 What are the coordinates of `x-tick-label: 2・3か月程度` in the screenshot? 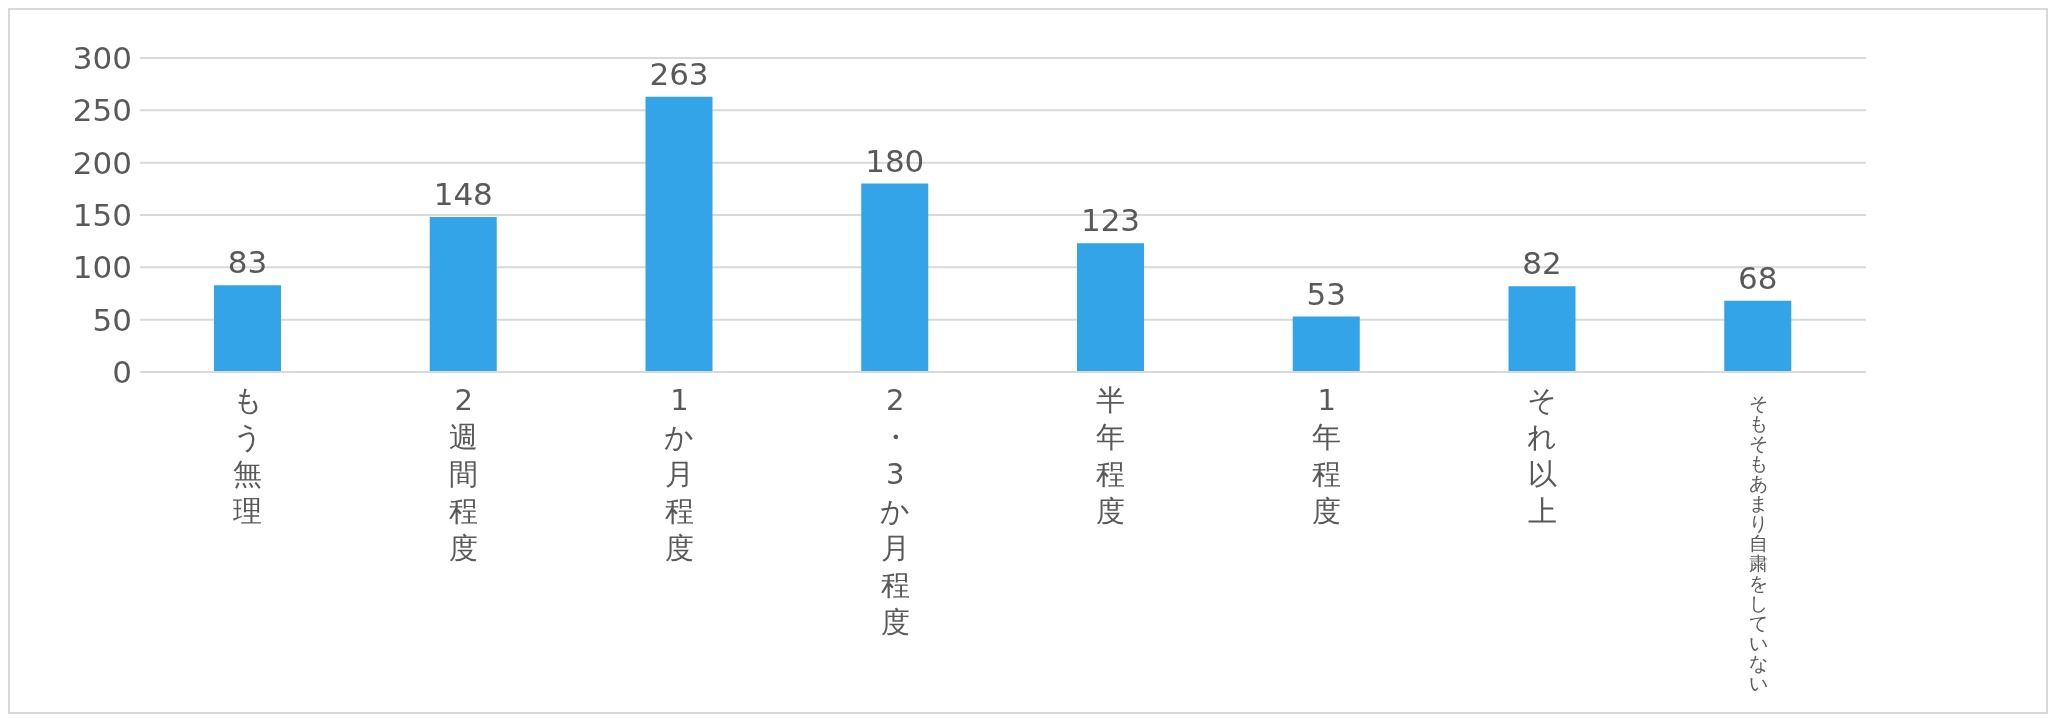 It's located at (895, 511).